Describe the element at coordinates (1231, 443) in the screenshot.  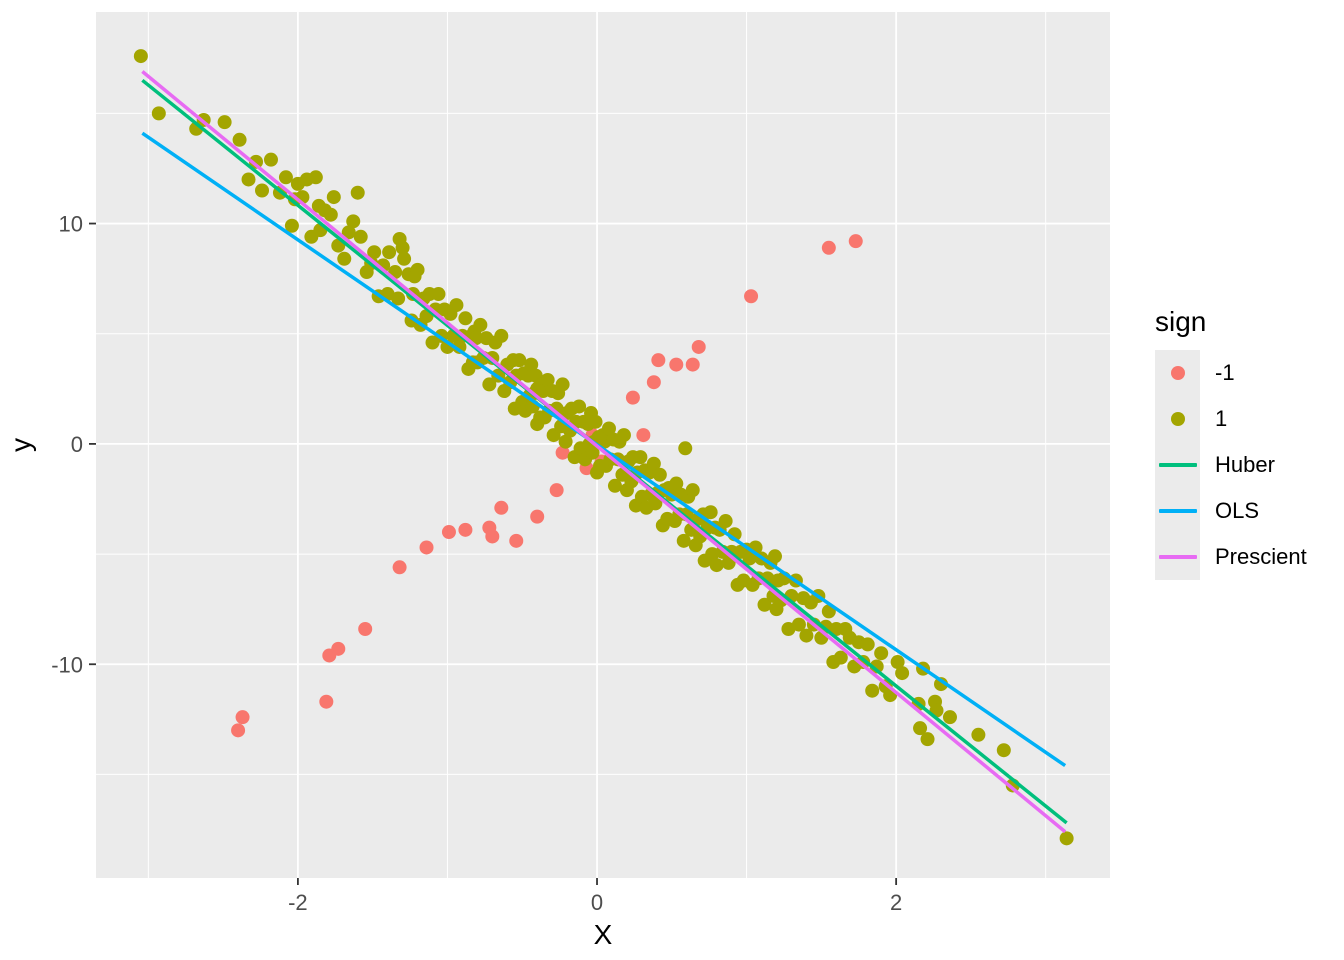
I see `legend: sign -1 1 Huber OLS` at that location.